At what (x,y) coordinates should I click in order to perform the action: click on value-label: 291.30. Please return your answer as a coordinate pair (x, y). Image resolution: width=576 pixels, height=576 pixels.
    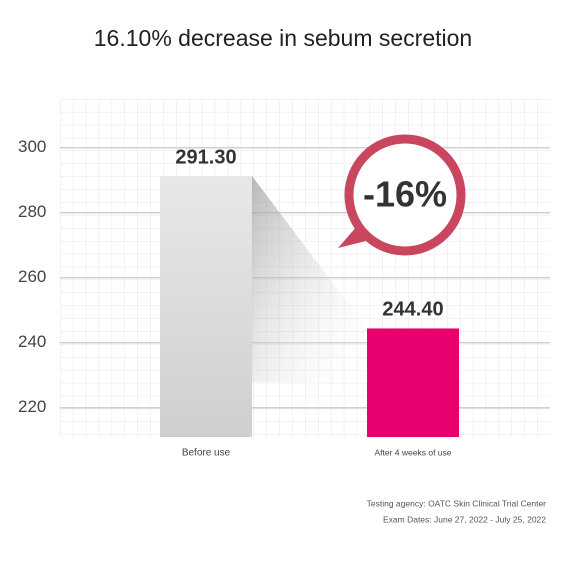
    Looking at the image, I should click on (205, 157).